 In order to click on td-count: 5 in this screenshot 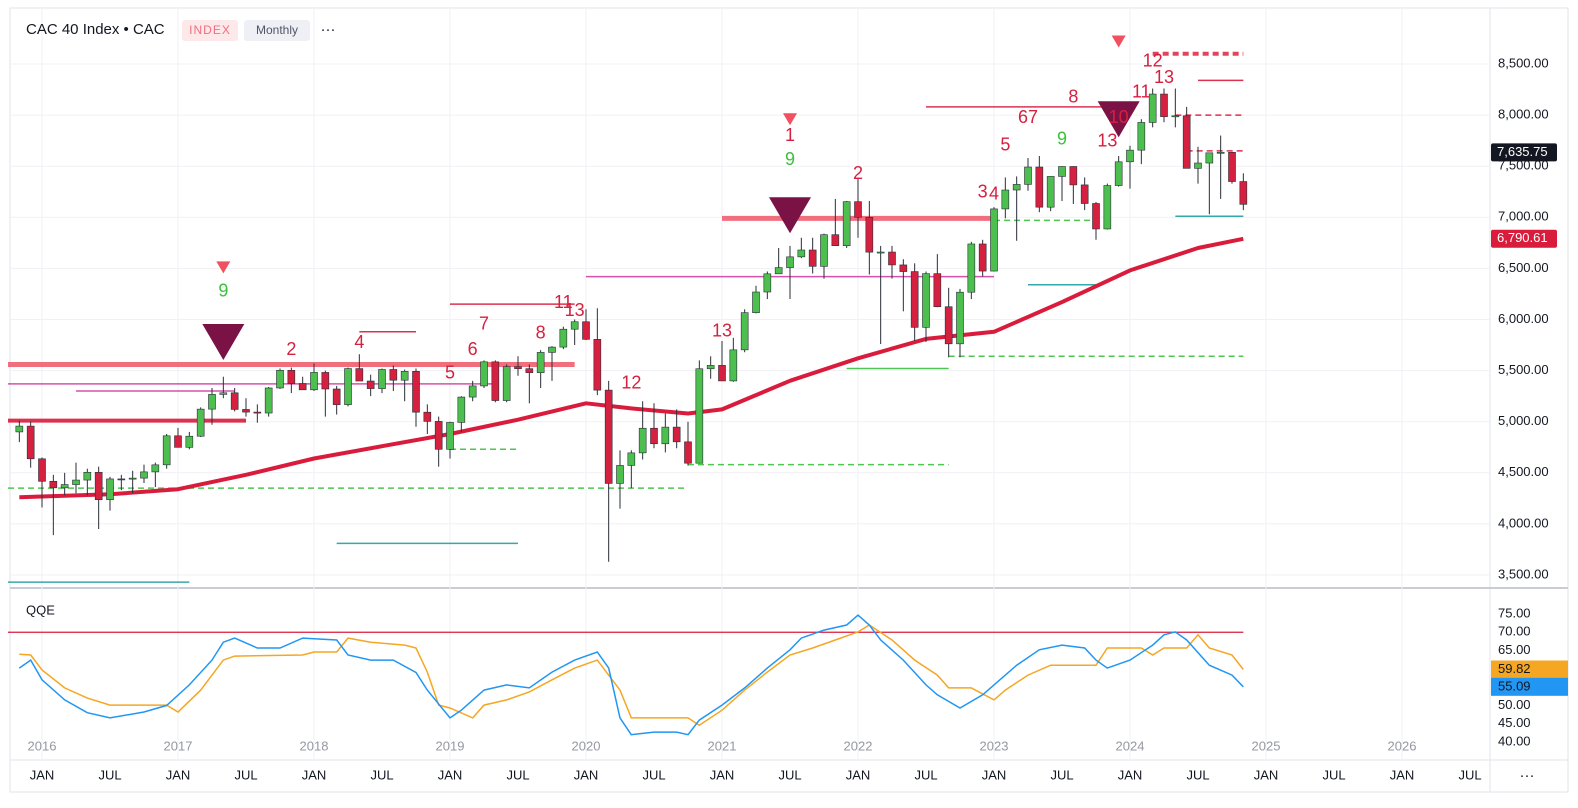, I will do `click(450, 372)`.